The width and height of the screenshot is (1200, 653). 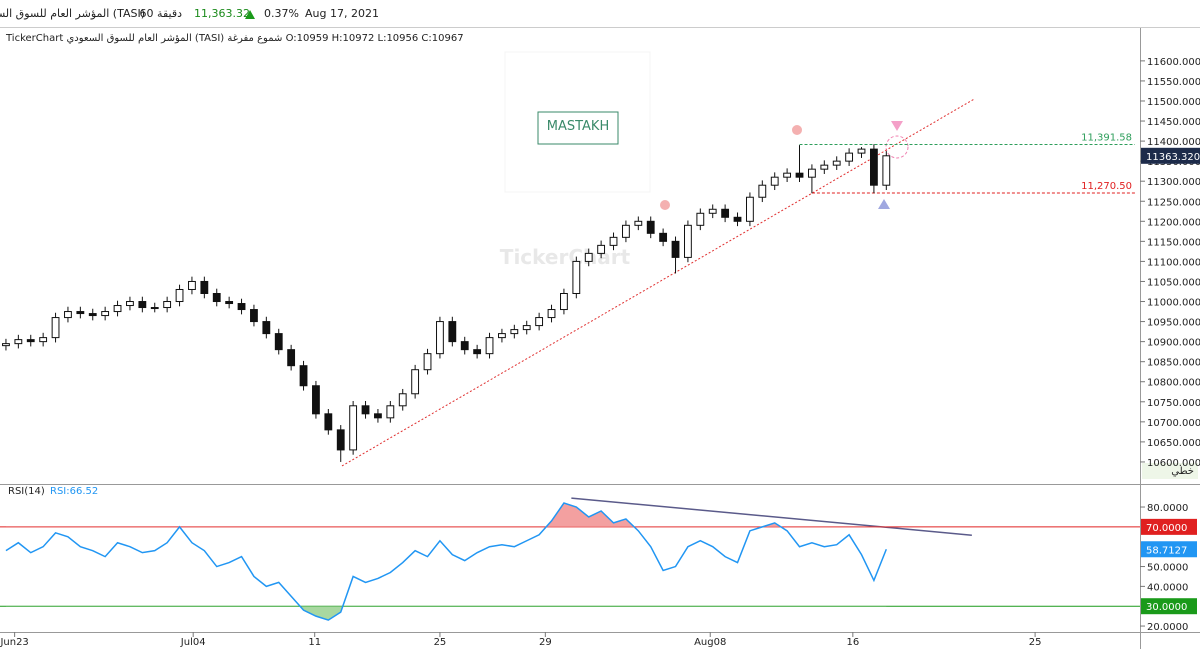 I want to click on change: 0.37%, so click(x=281, y=13).